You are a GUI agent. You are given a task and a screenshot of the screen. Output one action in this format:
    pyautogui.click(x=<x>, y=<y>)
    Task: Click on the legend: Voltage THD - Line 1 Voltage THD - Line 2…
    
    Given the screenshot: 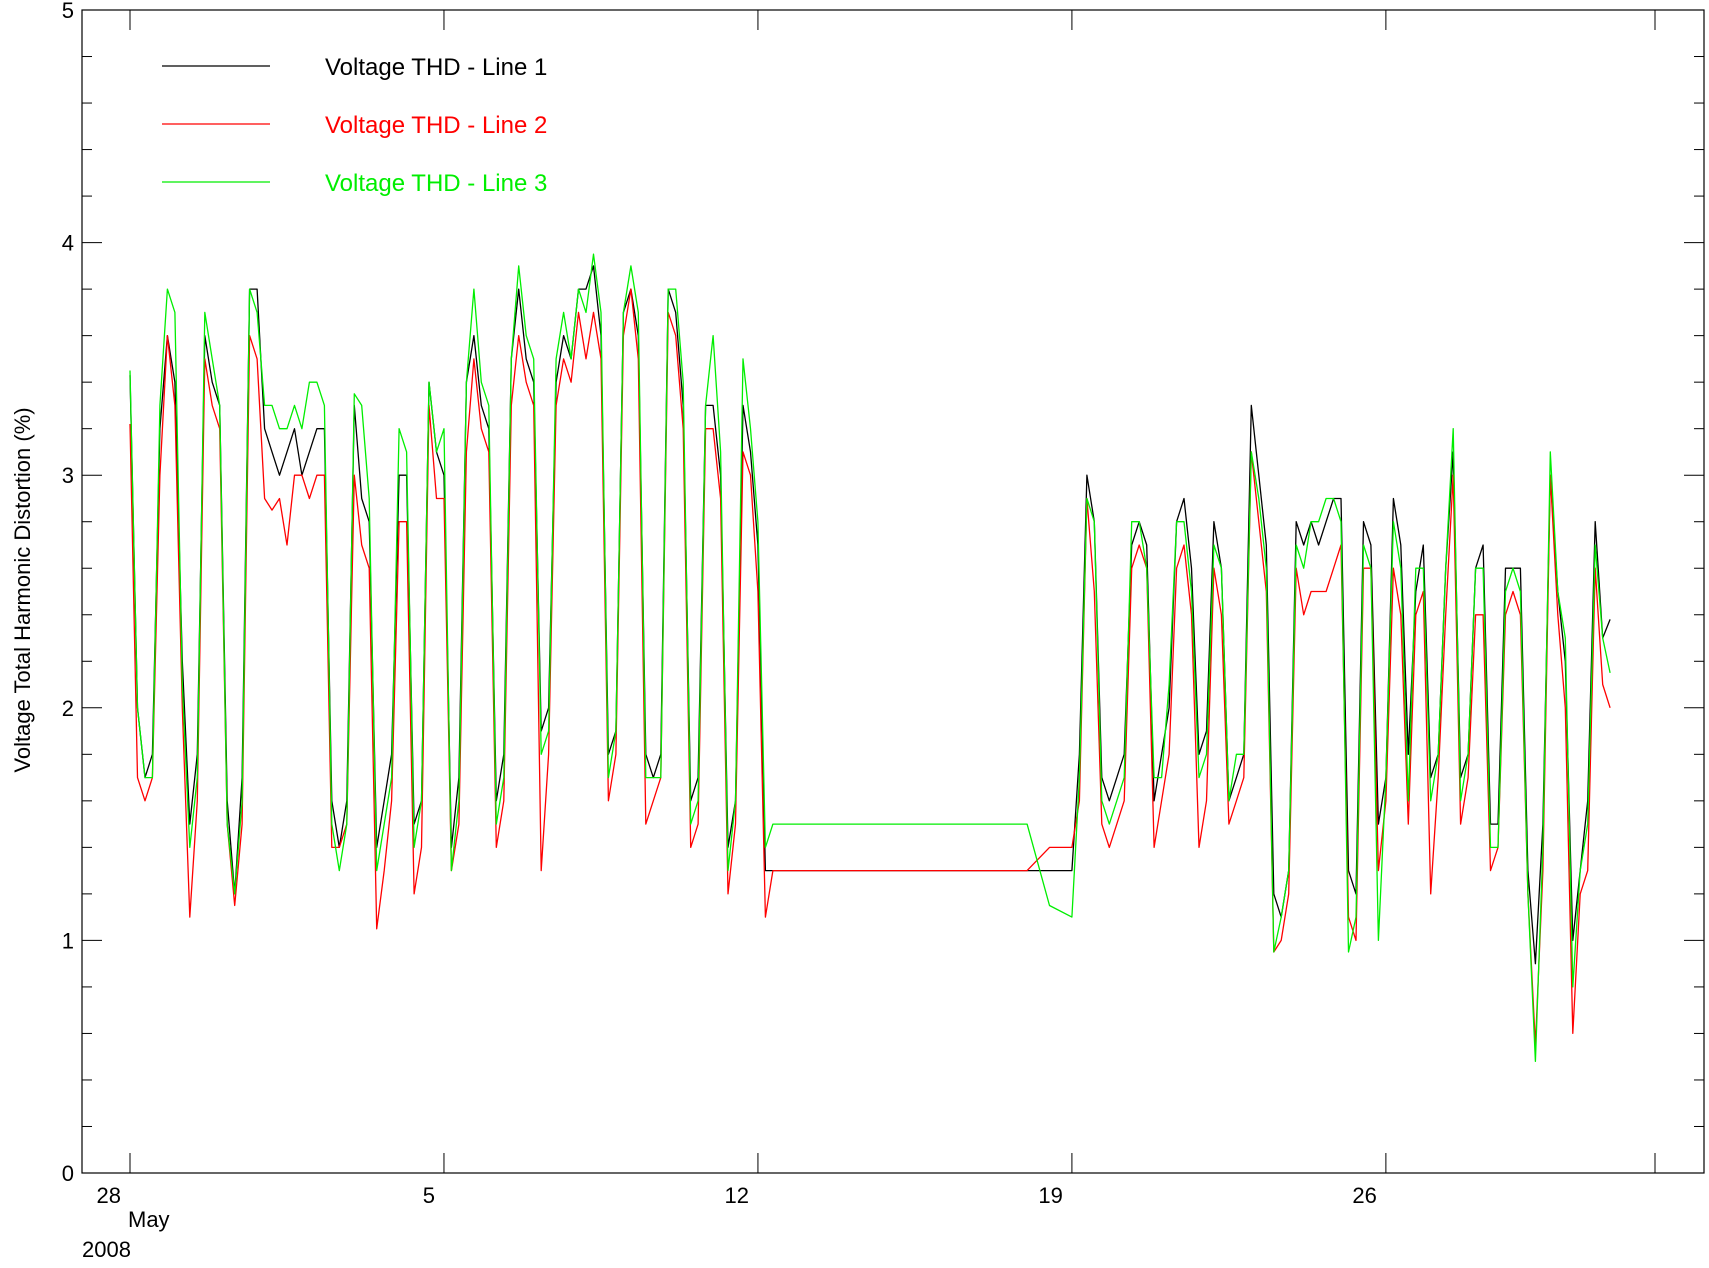 What is the action you would take?
    pyautogui.click(x=354, y=125)
    